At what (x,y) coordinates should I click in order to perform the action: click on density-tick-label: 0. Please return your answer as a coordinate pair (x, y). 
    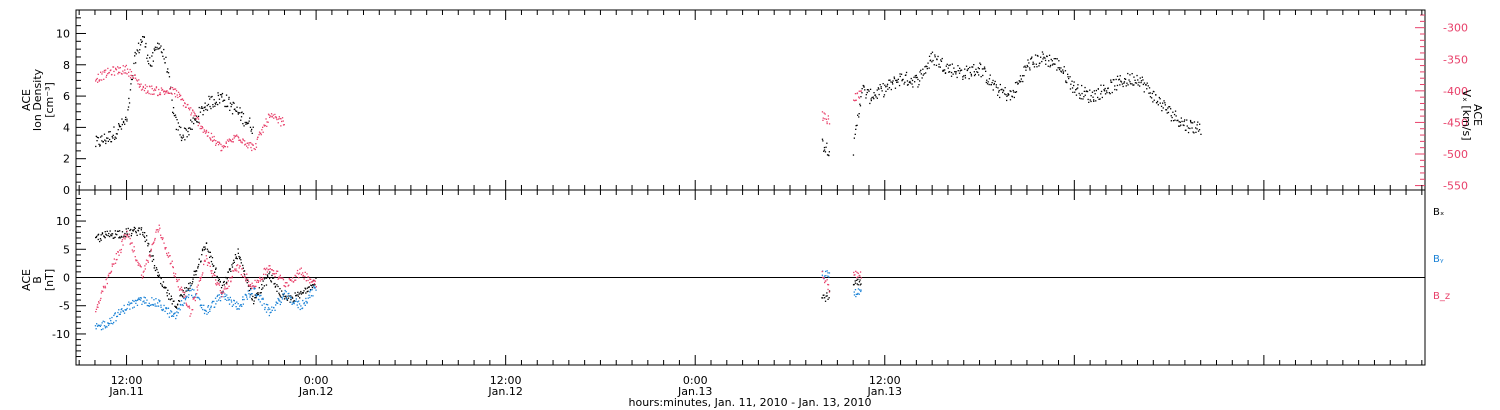
    Looking at the image, I should click on (66, 190).